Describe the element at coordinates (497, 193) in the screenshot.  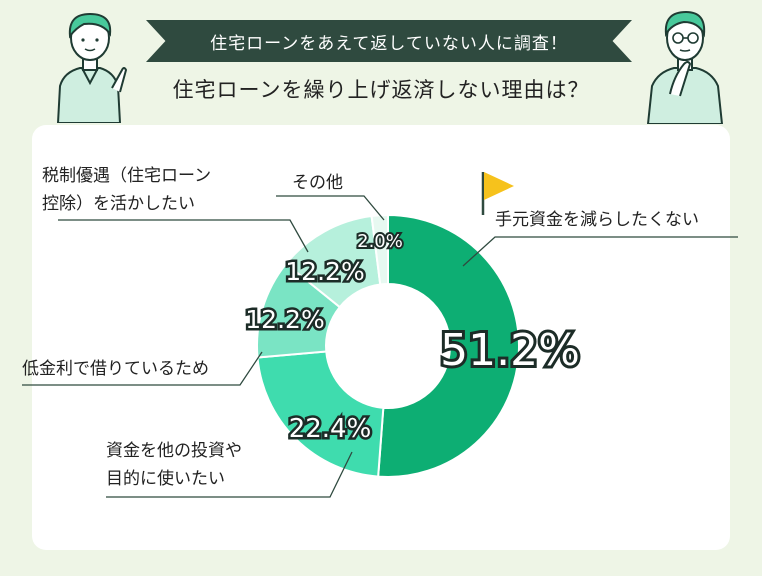
I see `flag-icon` at that location.